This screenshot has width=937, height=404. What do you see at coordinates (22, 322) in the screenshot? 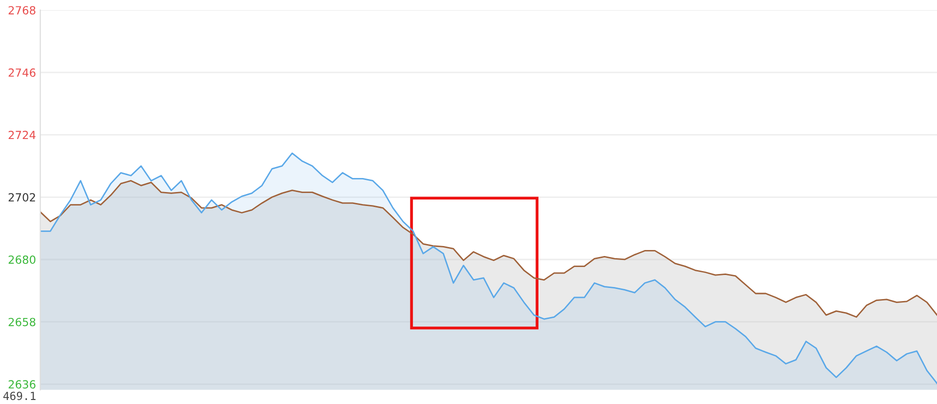
I see `y-tick-label: 2658` at bounding box center [22, 322].